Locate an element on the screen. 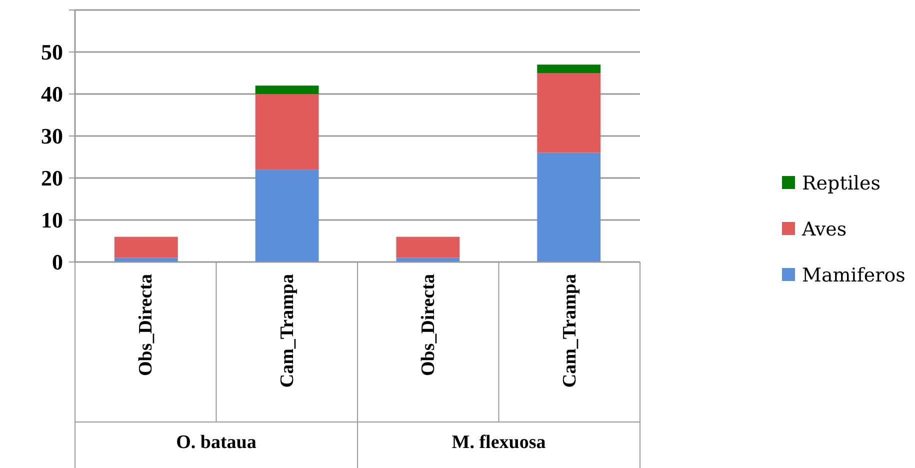 This screenshot has height=468, width=915. y-tick-label: 30 is located at coordinates (52, 136).